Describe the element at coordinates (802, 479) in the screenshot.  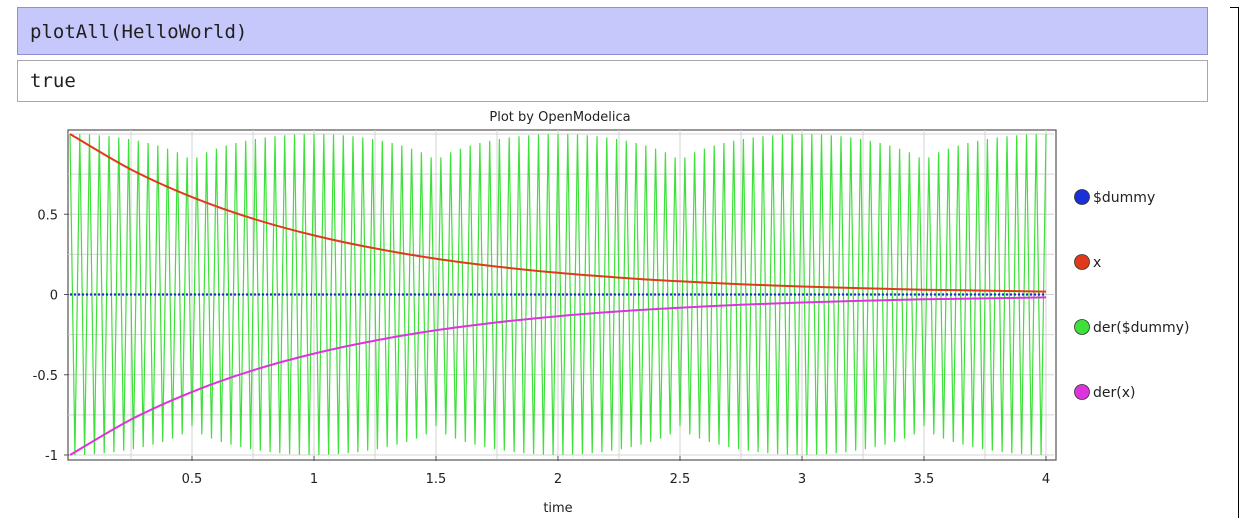
I see `x-tick-label: 3` at that location.